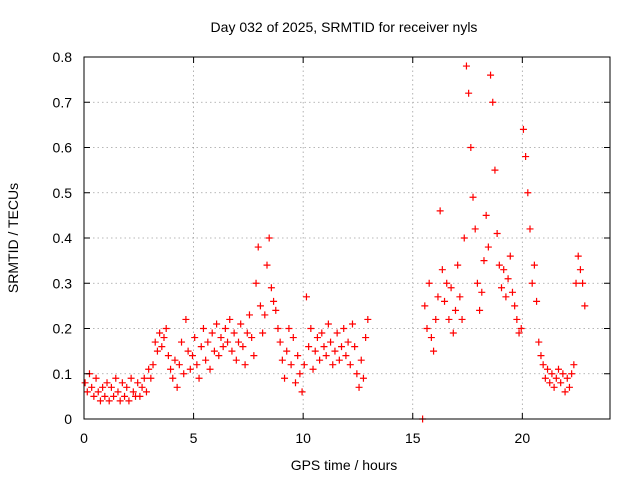 Image resolution: width=640 pixels, height=480 pixels. Describe the element at coordinates (413, 438) in the screenshot. I see `x-tick-label: 15` at that location.